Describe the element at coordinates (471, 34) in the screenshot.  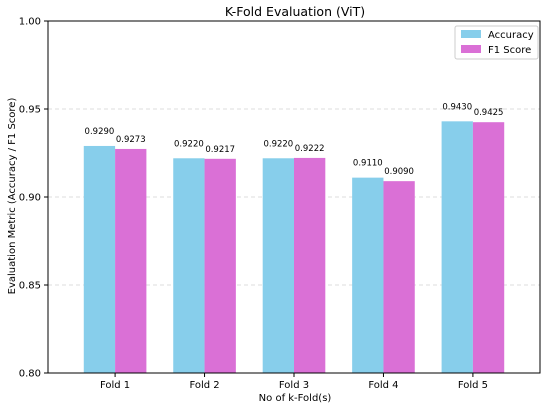
I see `legend-swatch-accuracy` at that location.